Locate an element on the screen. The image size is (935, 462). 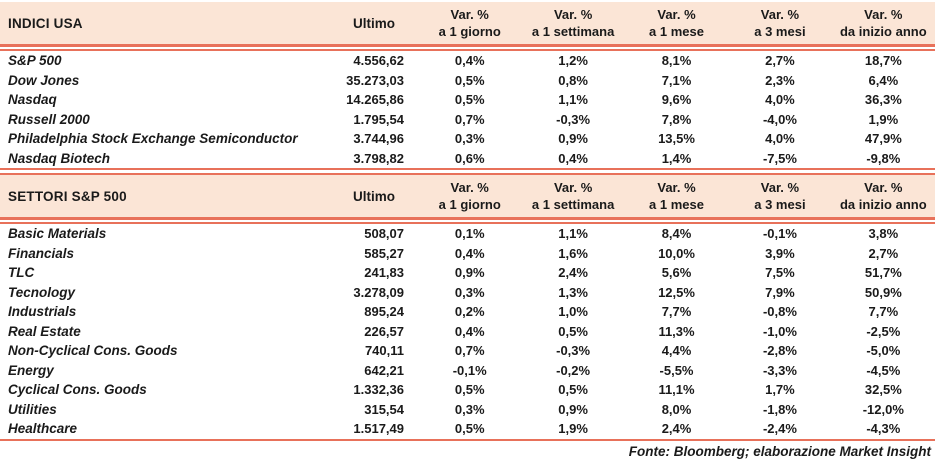
var-inizio-anno-value: 32,5% is located at coordinates (883, 390).